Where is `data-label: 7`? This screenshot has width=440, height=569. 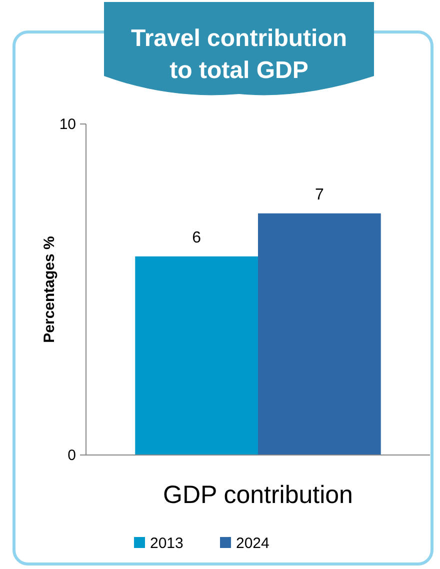
data-label: 7 is located at coordinates (319, 195).